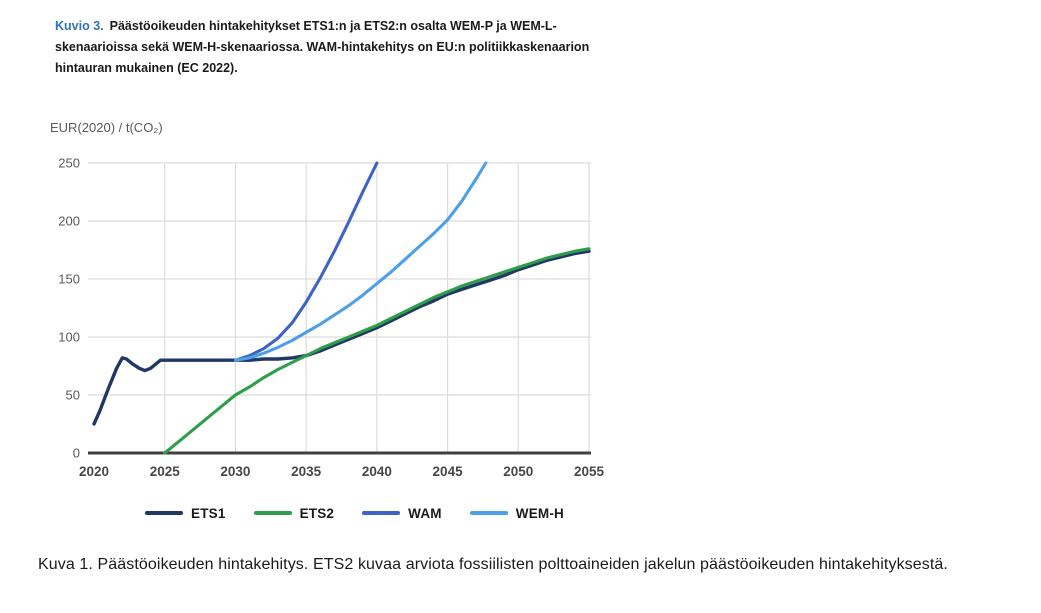  I want to click on legend-swatch-ets2, so click(272, 513).